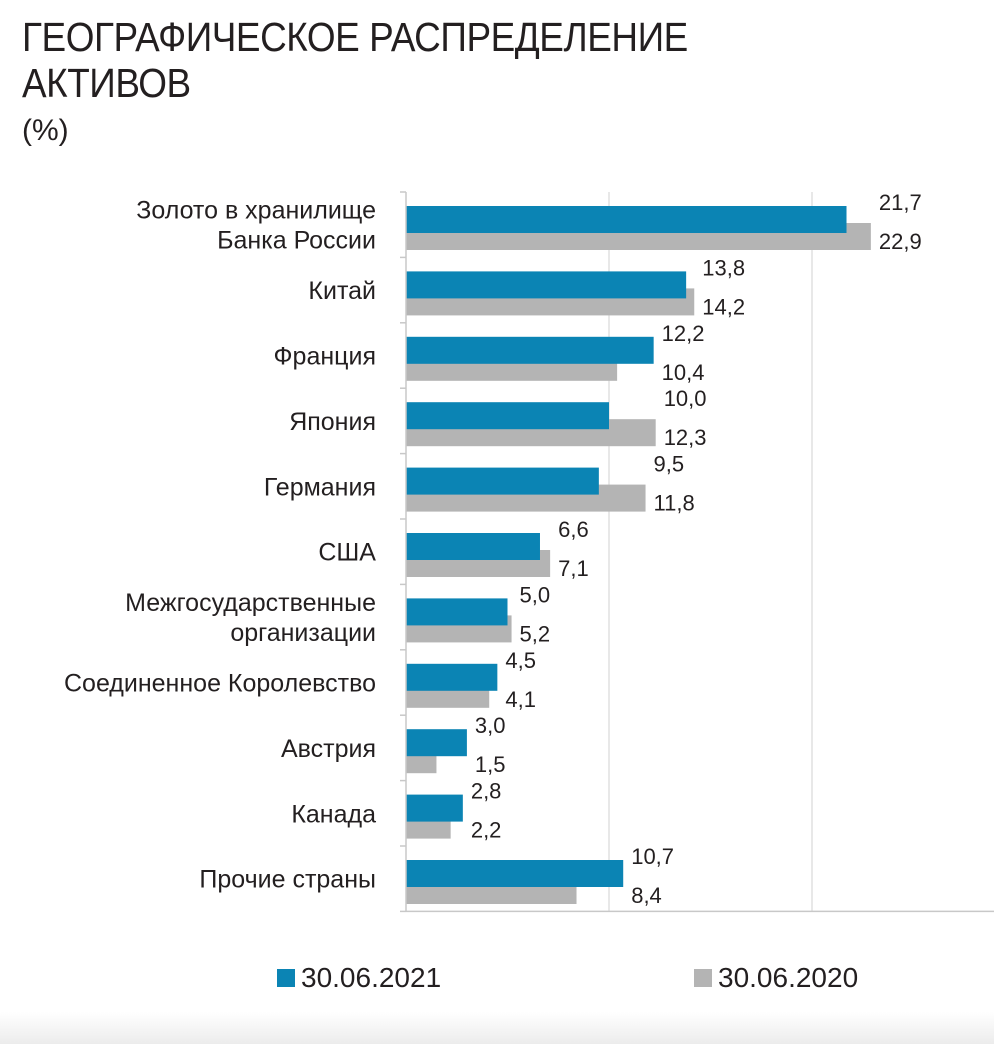 The image size is (994, 1044). Describe the element at coordinates (515, 873) in the screenshot. I see `bar-30.06.2021-10` at that location.